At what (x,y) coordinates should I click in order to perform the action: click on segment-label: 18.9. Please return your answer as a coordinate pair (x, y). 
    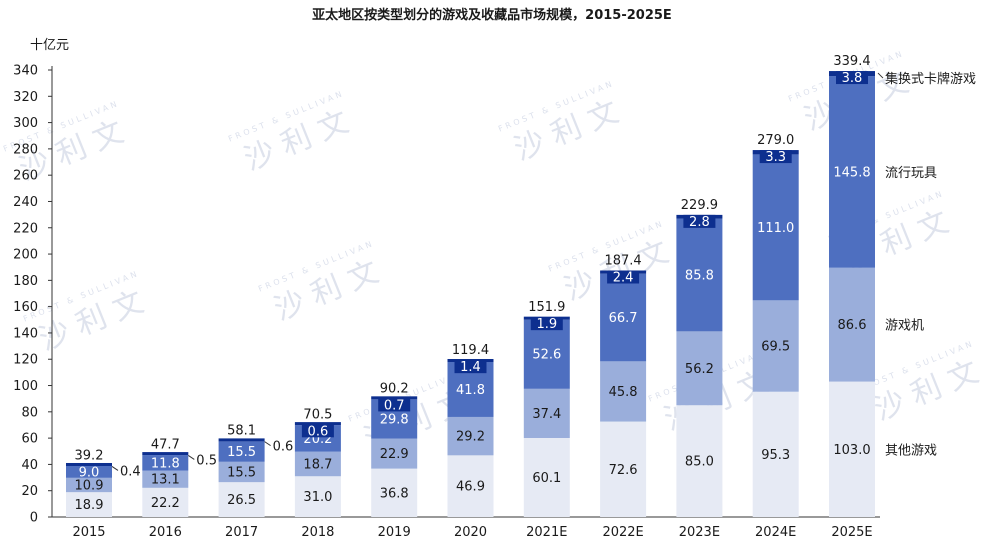
    Looking at the image, I should click on (89, 505).